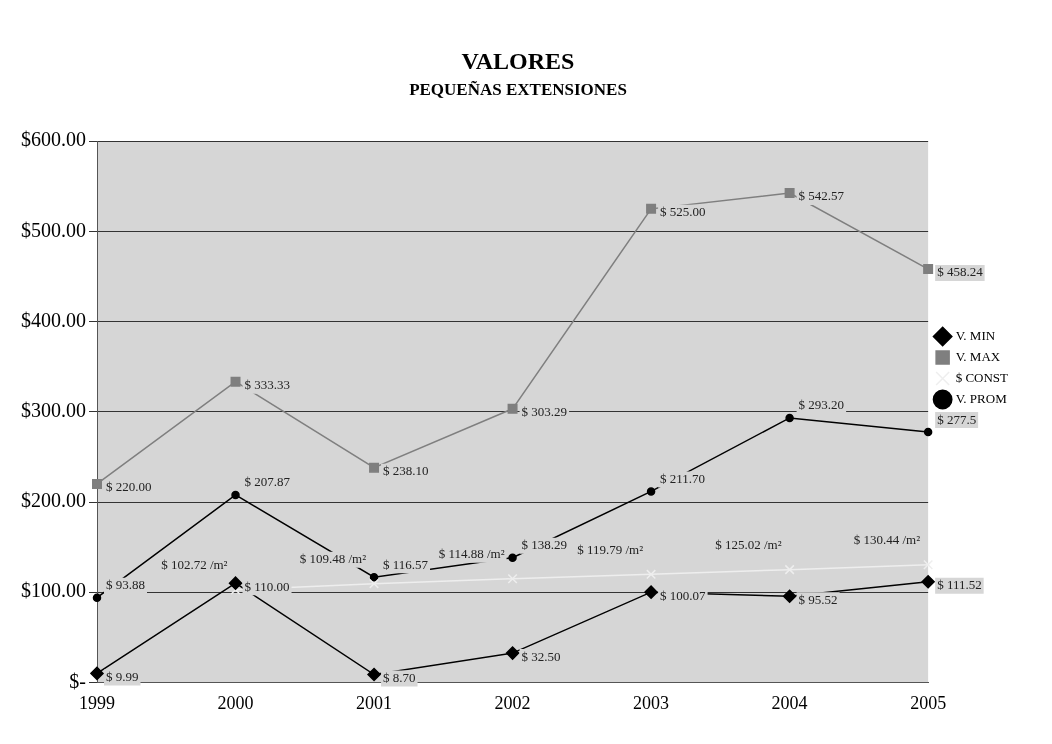  Describe the element at coordinates (821, 405) in the screenshot. I see `data-label: $ 293.20` at that location.